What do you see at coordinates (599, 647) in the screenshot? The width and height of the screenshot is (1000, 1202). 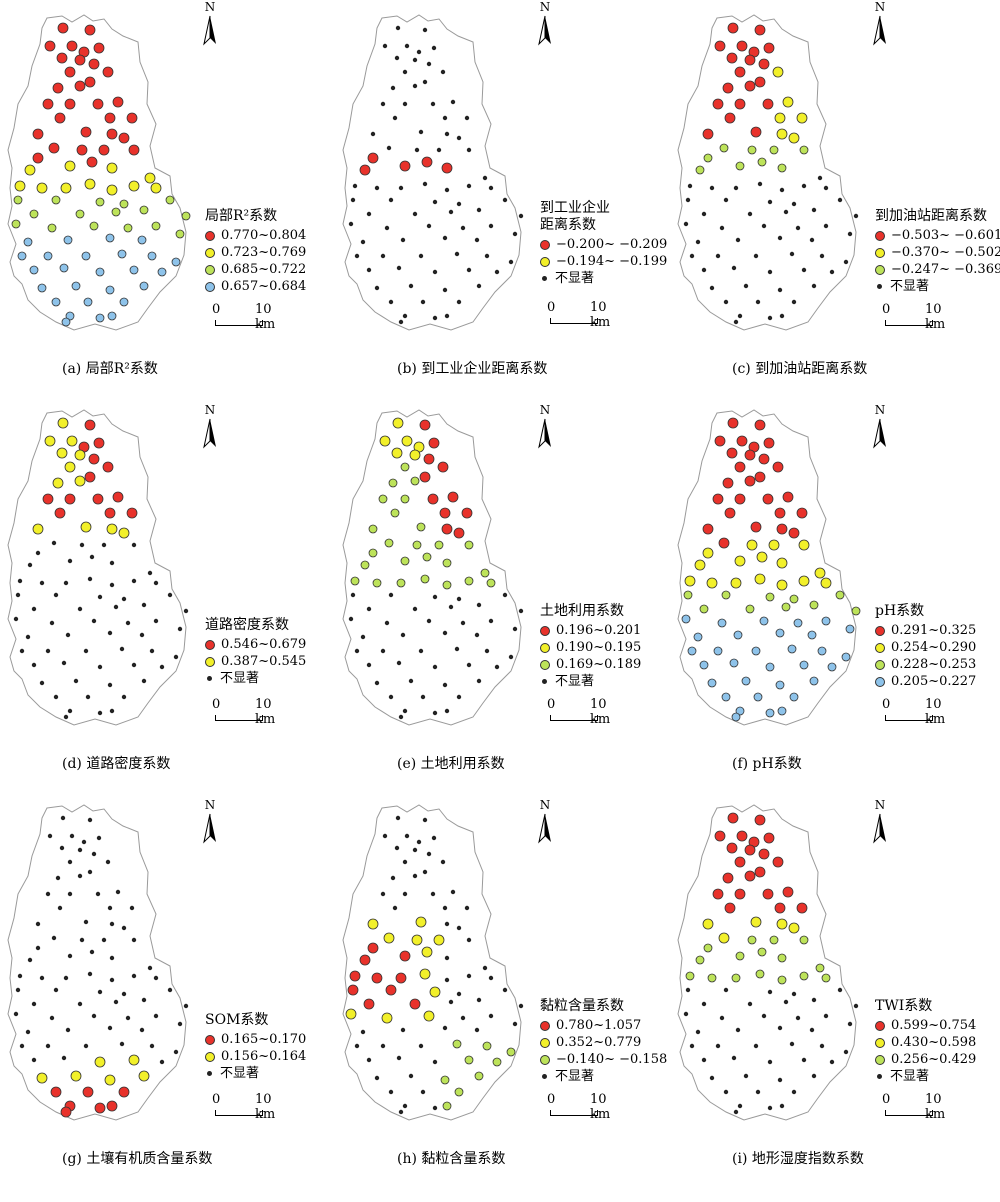 I see `legend-label: 0.190~0.195` at bounding box center [599, 647].